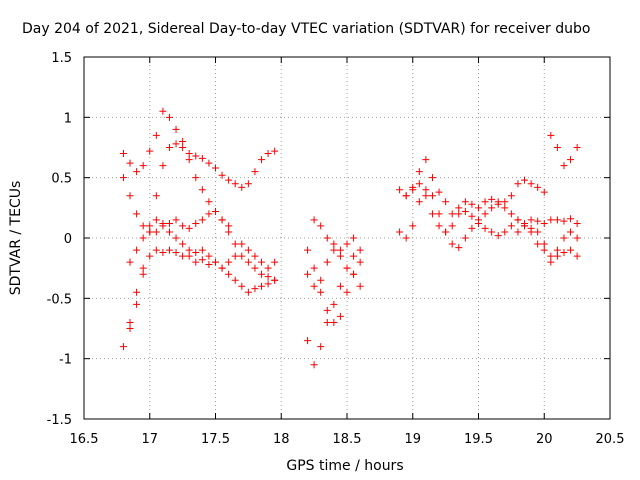 The height and width of the screenshot is (480, 640). What do you see at coordinates (68, 118) in the screenshot?
I see `y-tick-label: 1` at bounding box center [68, 118].